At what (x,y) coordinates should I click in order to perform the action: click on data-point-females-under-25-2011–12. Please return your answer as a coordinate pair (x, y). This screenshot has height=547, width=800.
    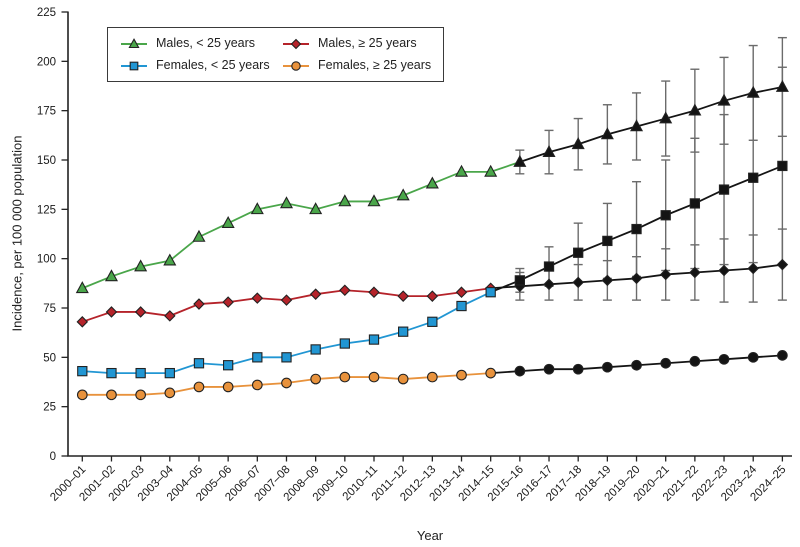
    Looking at the image, I should click on (403, 331).